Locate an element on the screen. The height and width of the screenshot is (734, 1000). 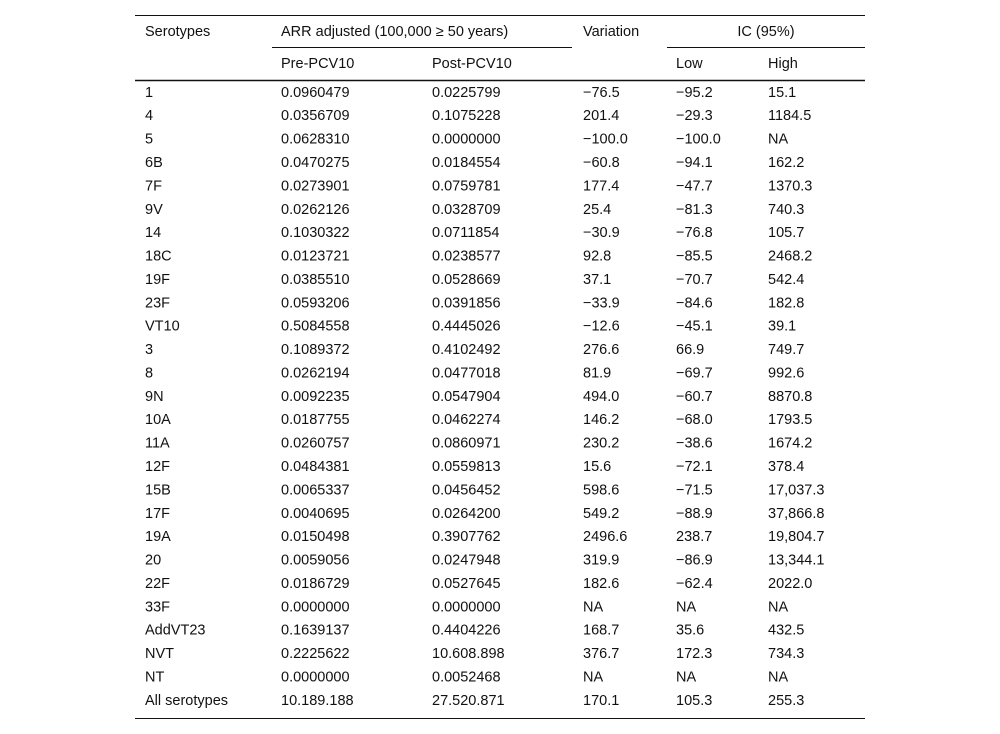
cell: 0.0040695 is located at coordinates (315, 514).